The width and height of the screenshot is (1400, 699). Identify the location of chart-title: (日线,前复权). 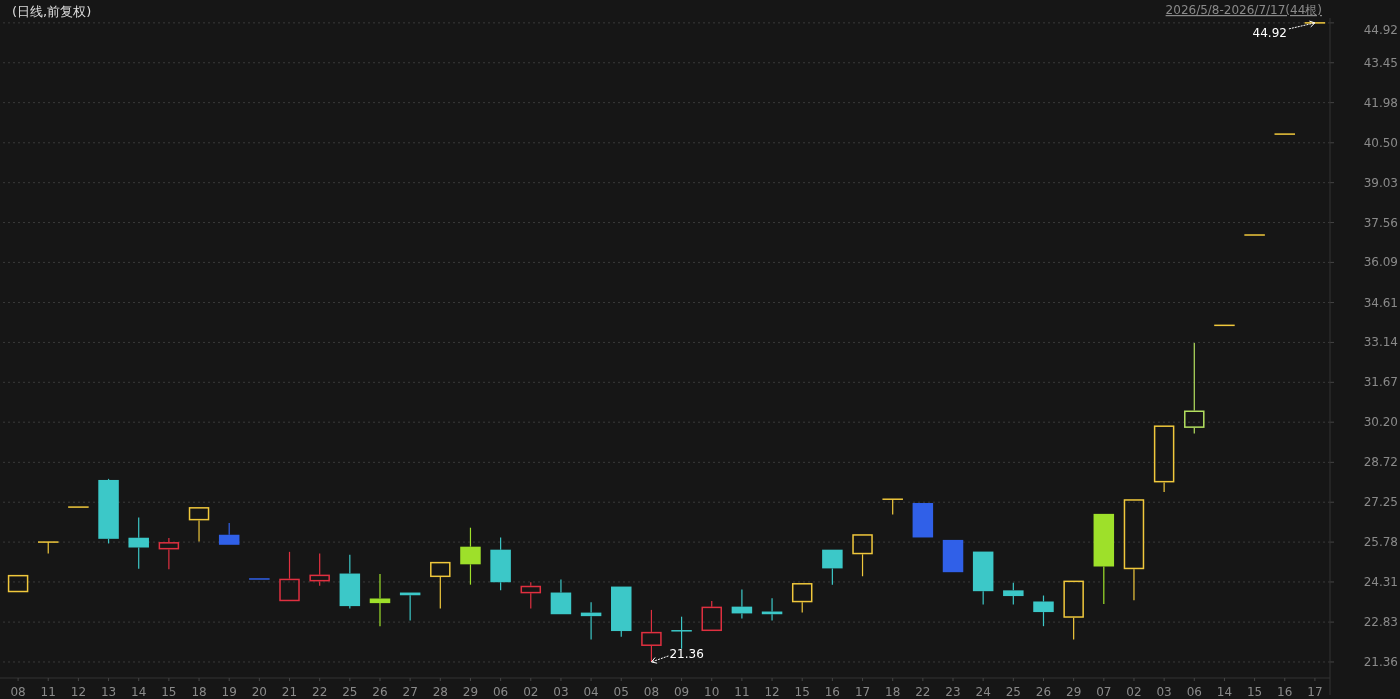
(52, 11).